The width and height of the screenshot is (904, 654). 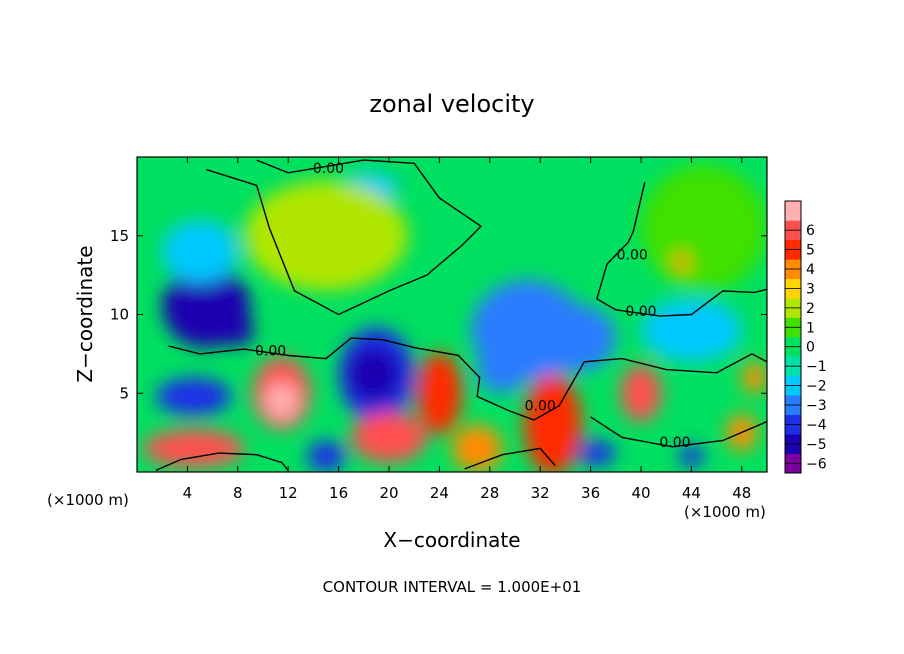 What do you see at coordinates (452, 587) in the screenshot?
I see `contour-interval-note: CONTOUR INTERVAL = 1.000E+01` at bounding box center [452, 587].